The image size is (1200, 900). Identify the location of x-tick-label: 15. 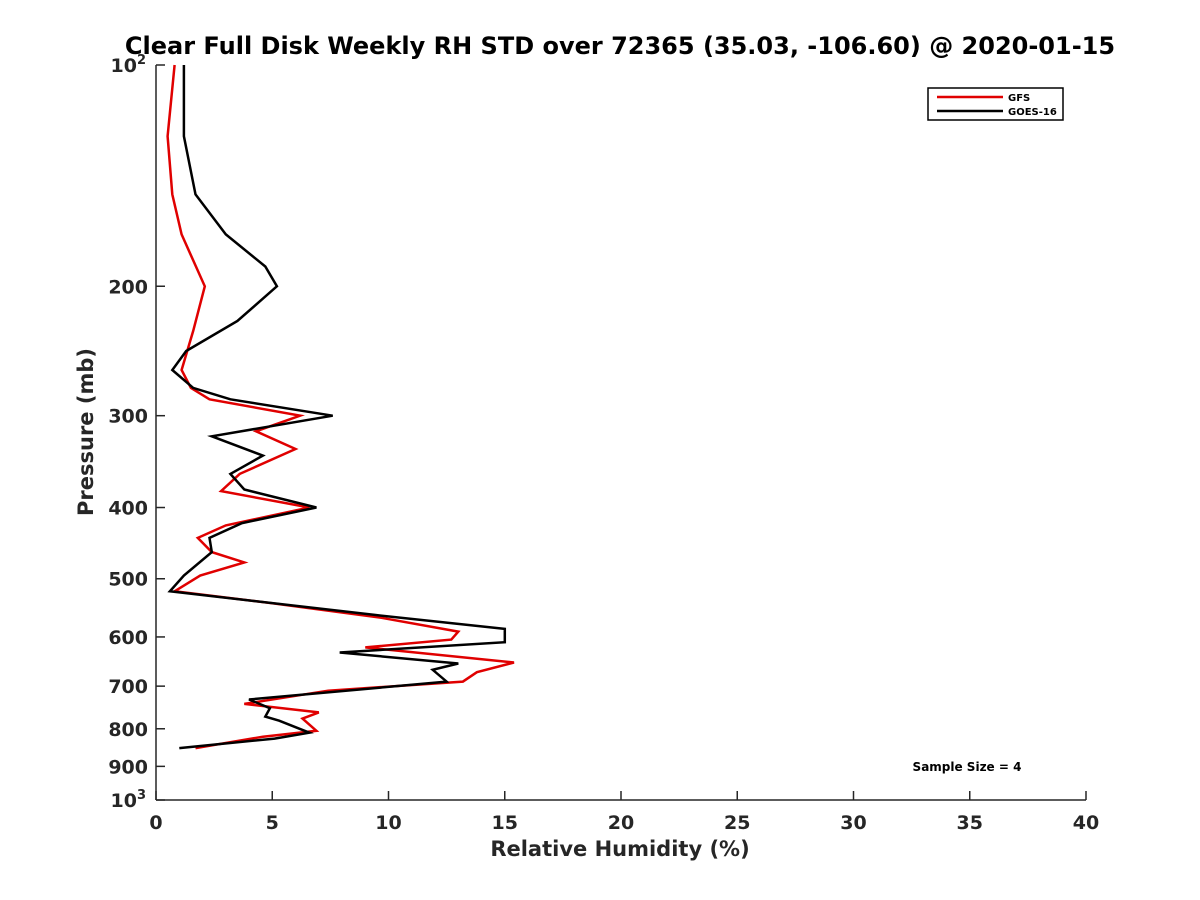
(505, 823).